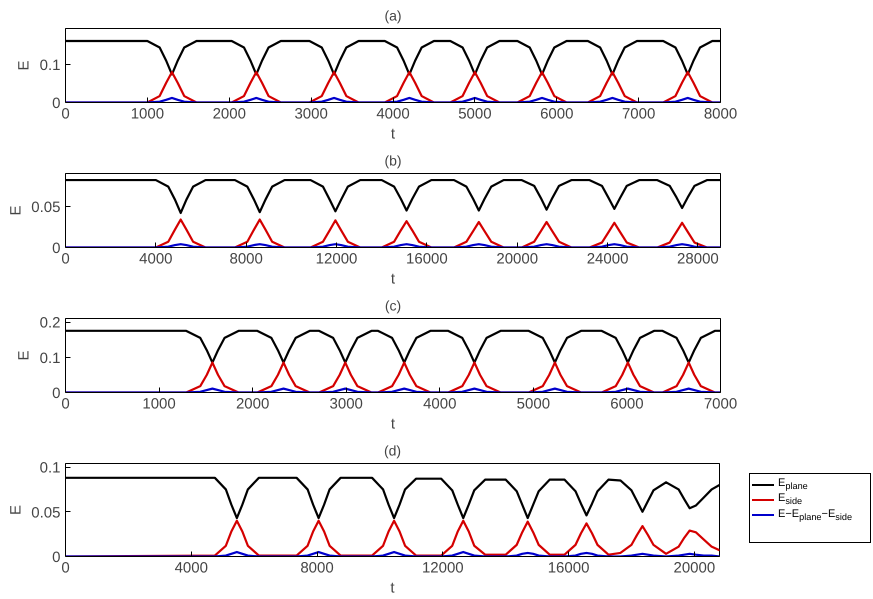 The image size is (873, 599). Describe the element at coordinates (393, 450) in the screenshot. I see `chart-title: (d)` at that location.